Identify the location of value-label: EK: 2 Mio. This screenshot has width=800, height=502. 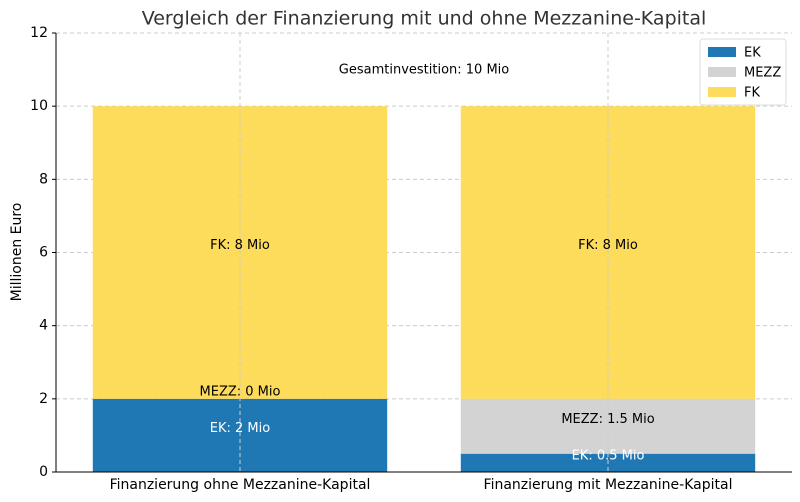
(240, 428).